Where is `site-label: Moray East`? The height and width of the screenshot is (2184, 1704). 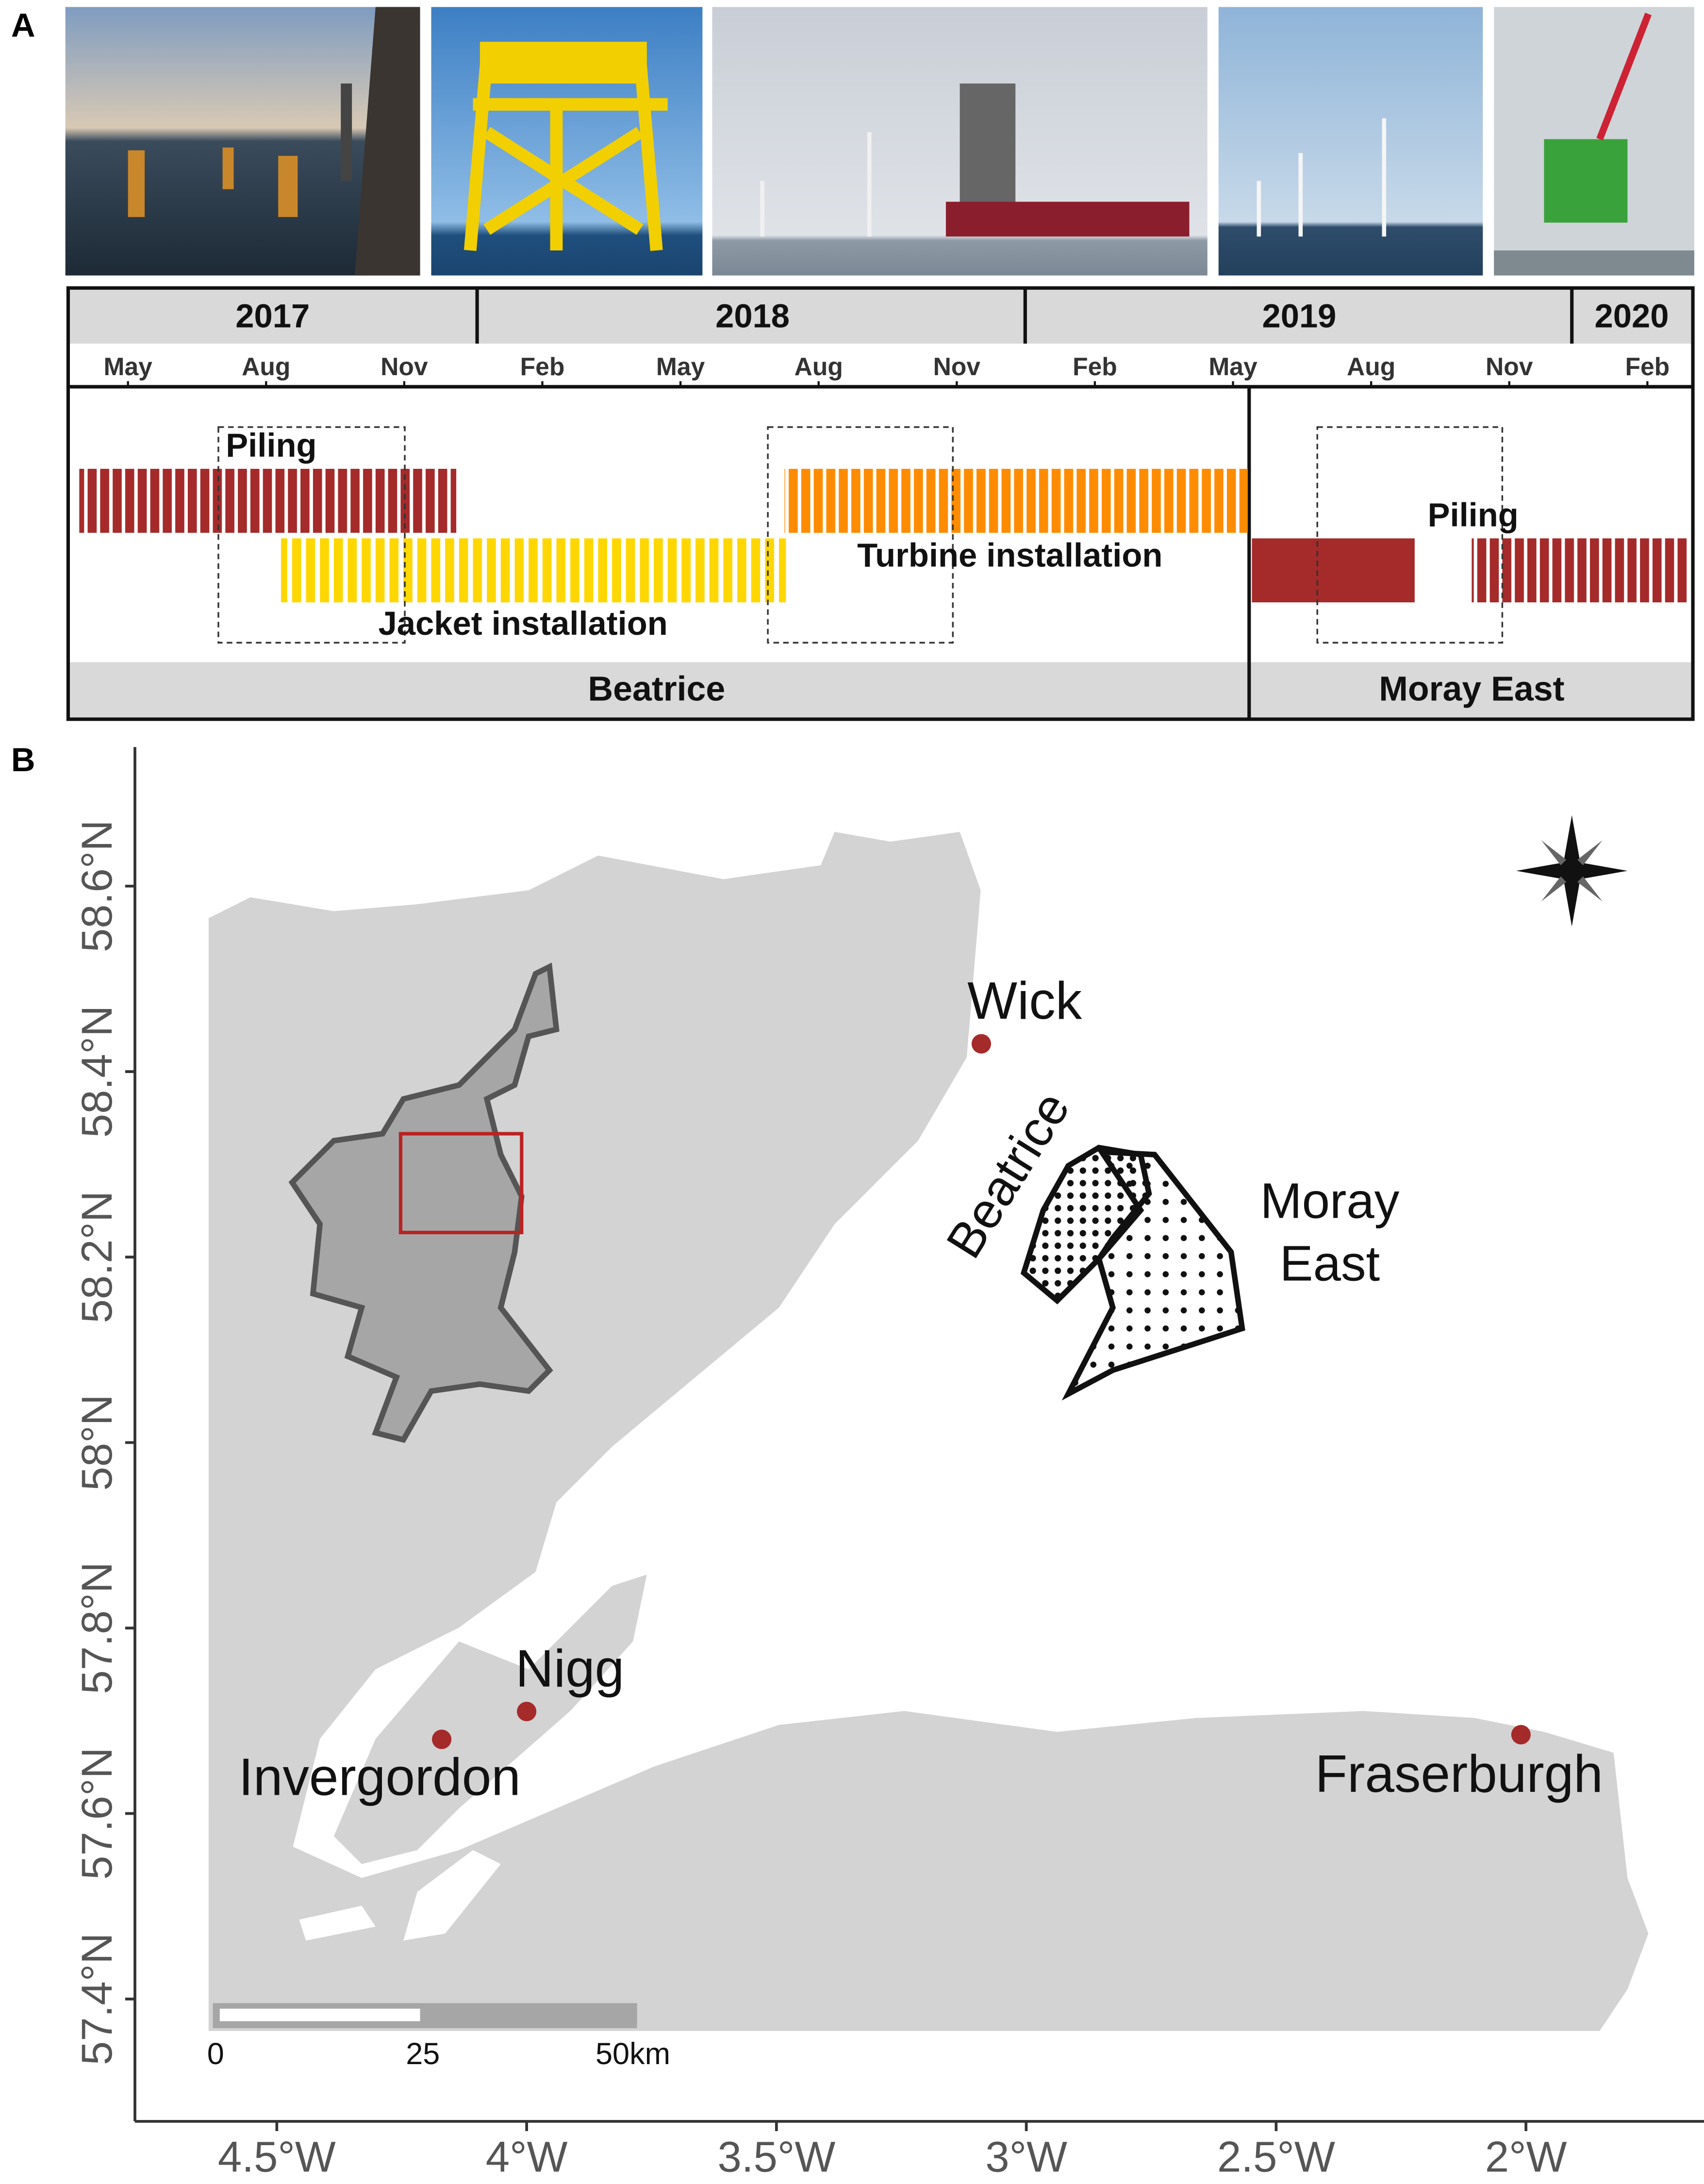 site-label: Moray East is located at coordinates (1472, 688).